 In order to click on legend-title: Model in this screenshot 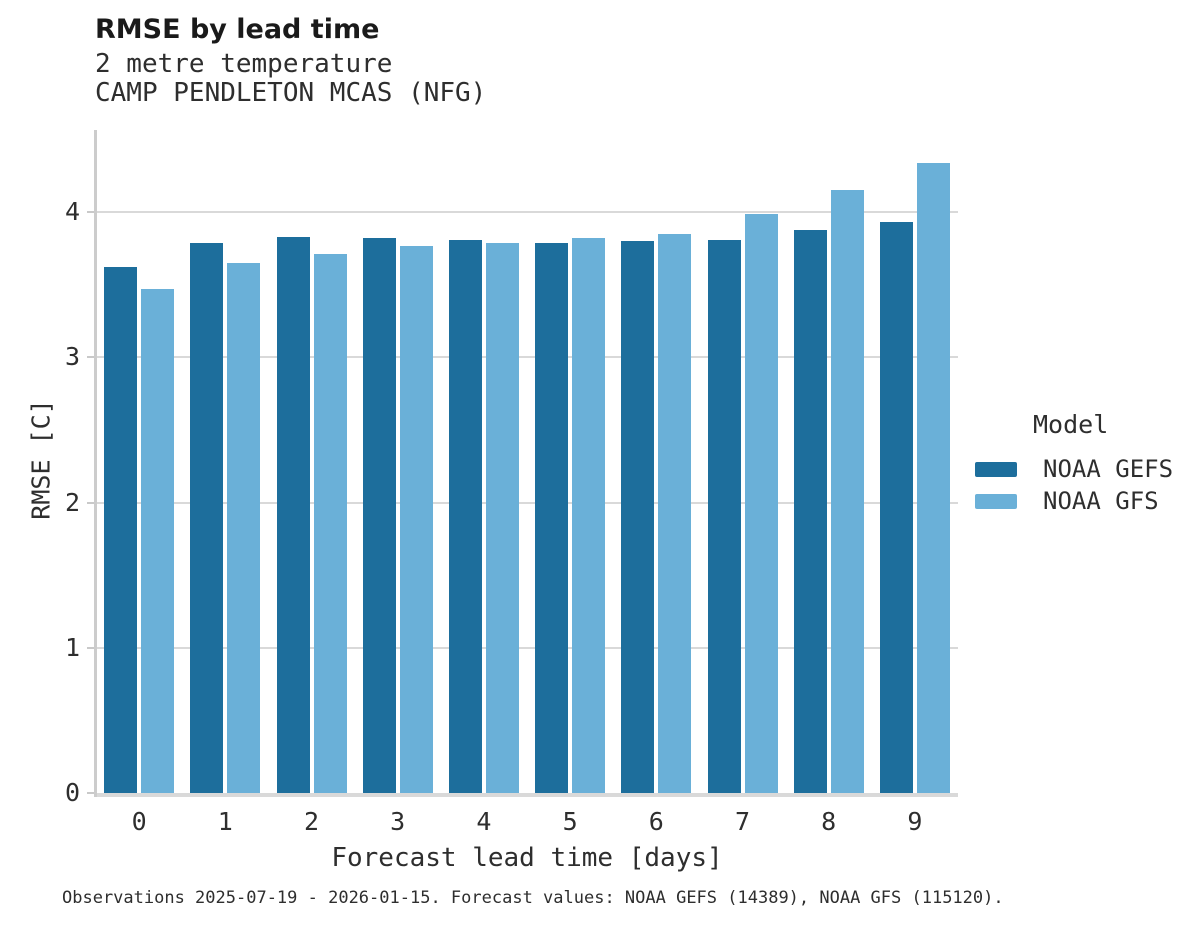, I will do `click(1071, 424)`.